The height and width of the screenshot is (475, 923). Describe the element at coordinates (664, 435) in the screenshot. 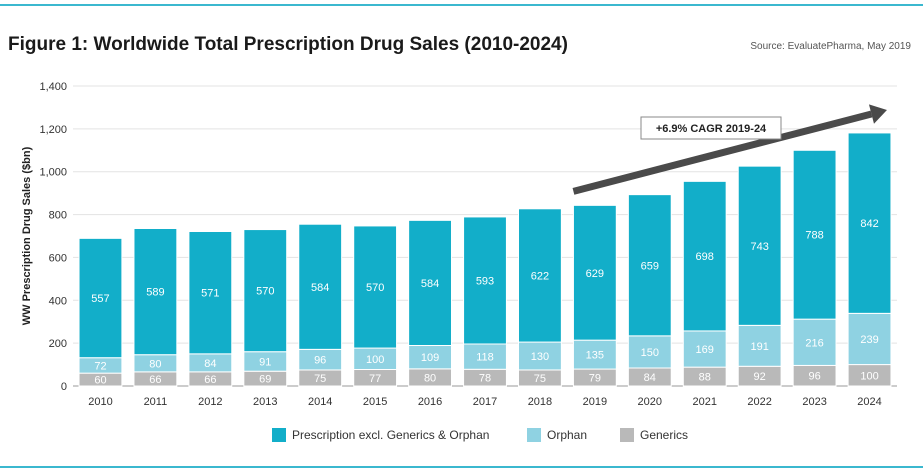

I see `legend-label: Generics` at that location.